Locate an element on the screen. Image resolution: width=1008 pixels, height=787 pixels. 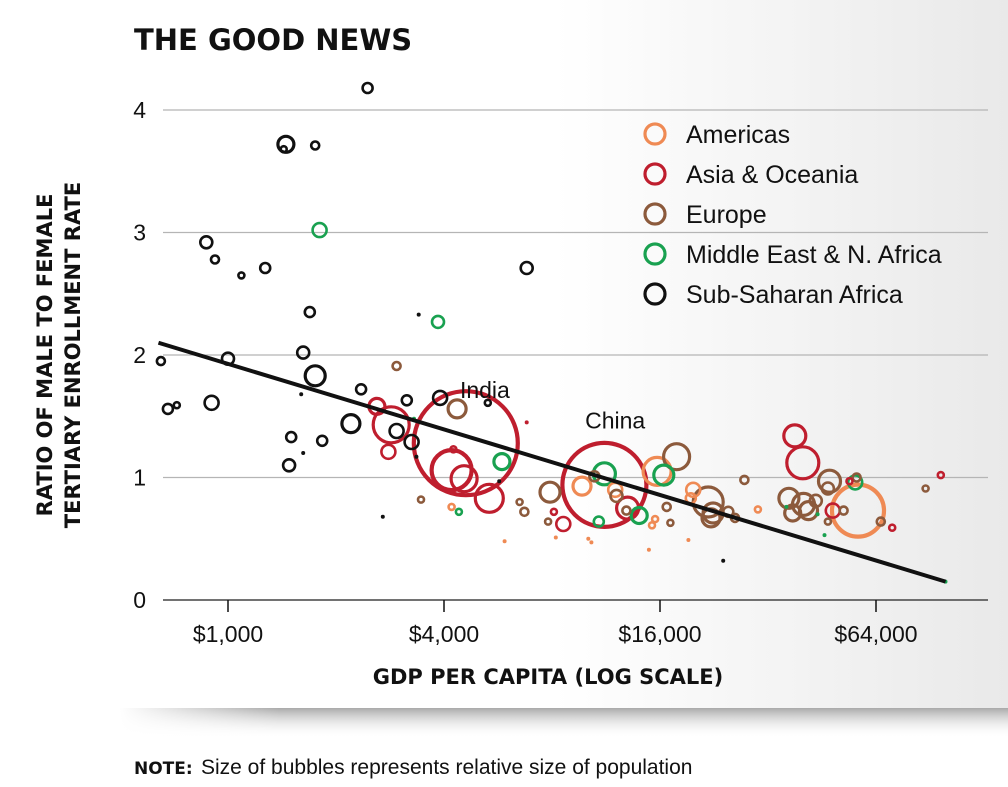
x-axis-title: GDP PER CAPITA (LOG SCALE) is located at coordinates (548, 677).